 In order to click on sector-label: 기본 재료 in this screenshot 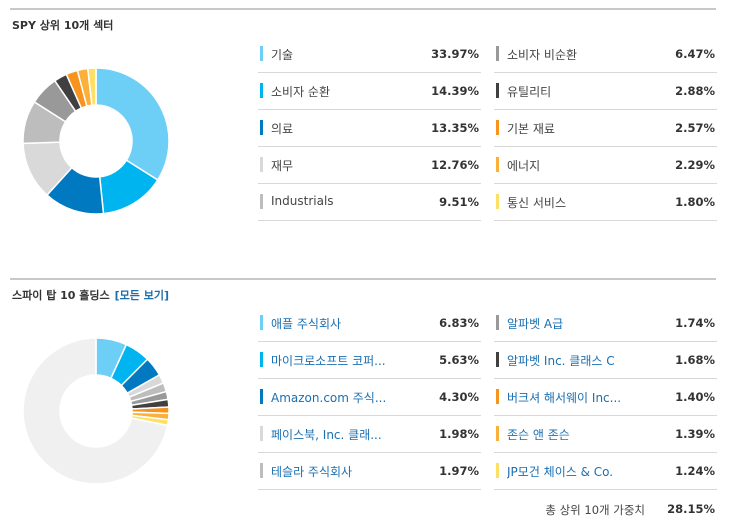, I will do `click(531, 129)`.